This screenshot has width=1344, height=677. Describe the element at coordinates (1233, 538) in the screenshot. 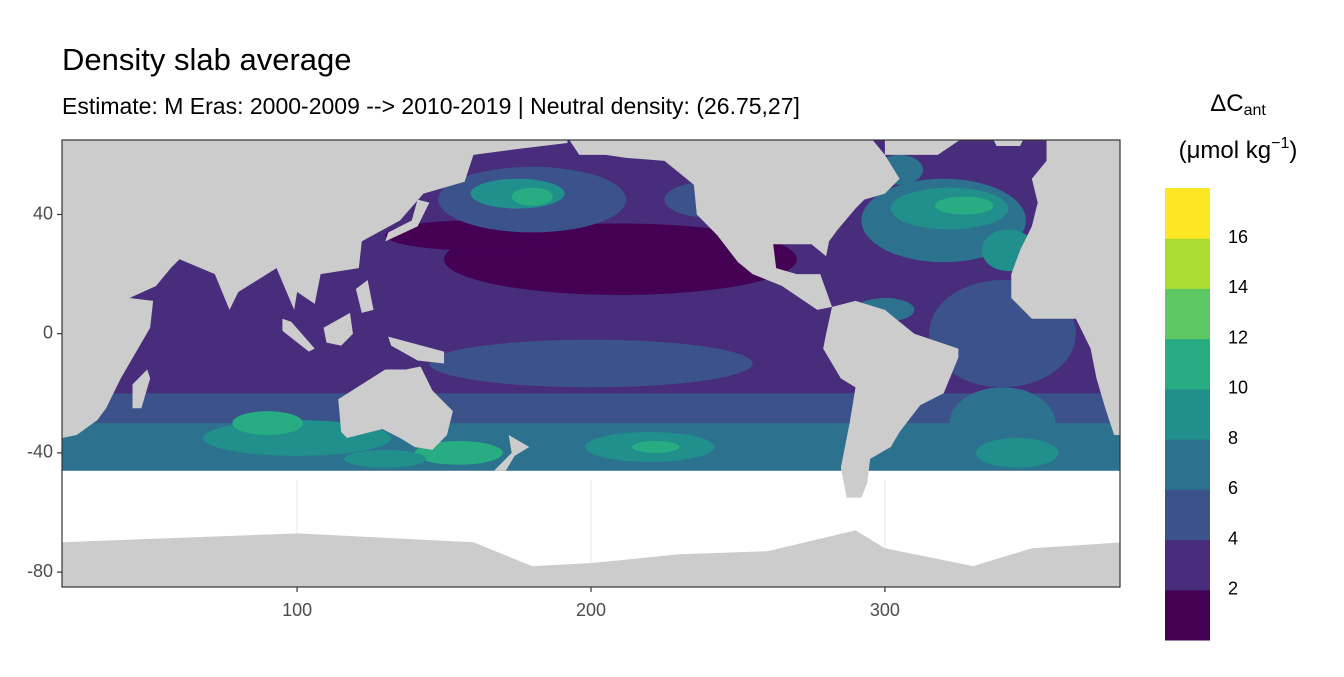

I see `legend-label: 4` at that location.